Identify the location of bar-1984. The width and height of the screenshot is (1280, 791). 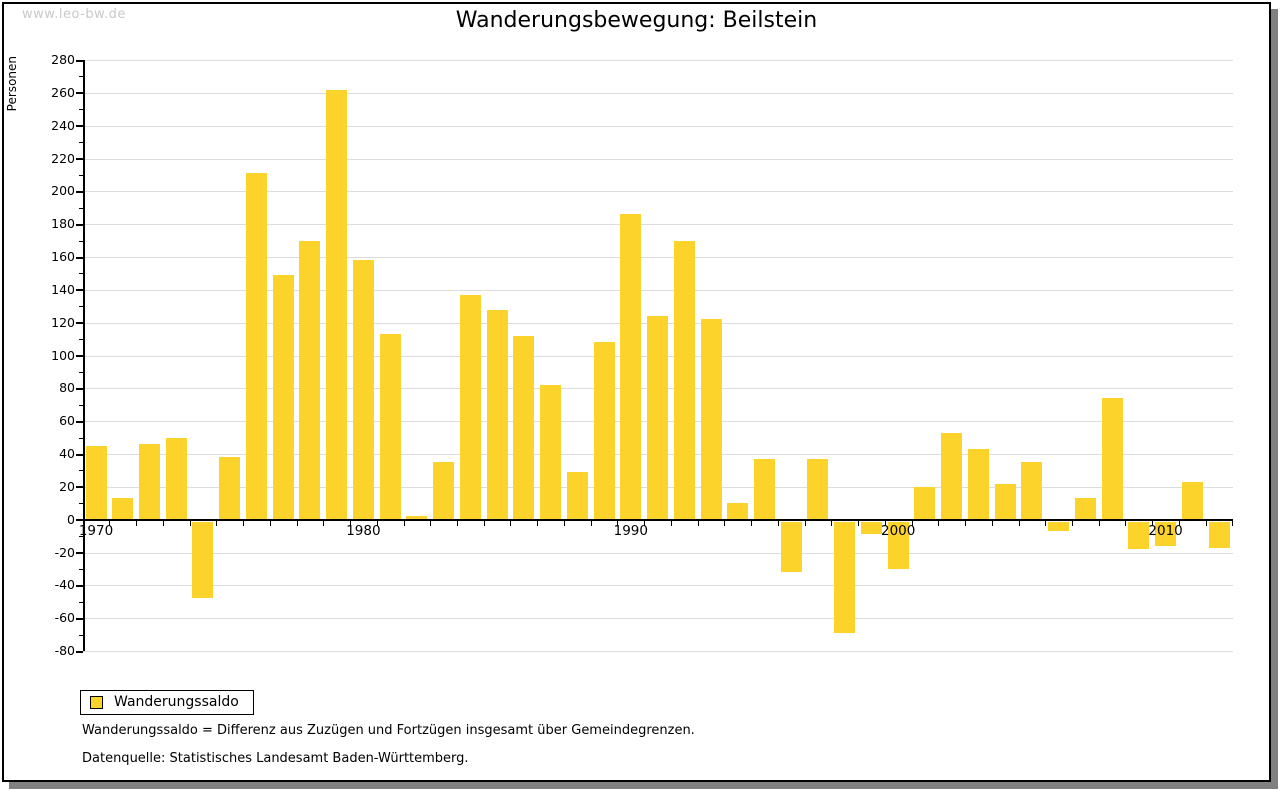
(470, 407).